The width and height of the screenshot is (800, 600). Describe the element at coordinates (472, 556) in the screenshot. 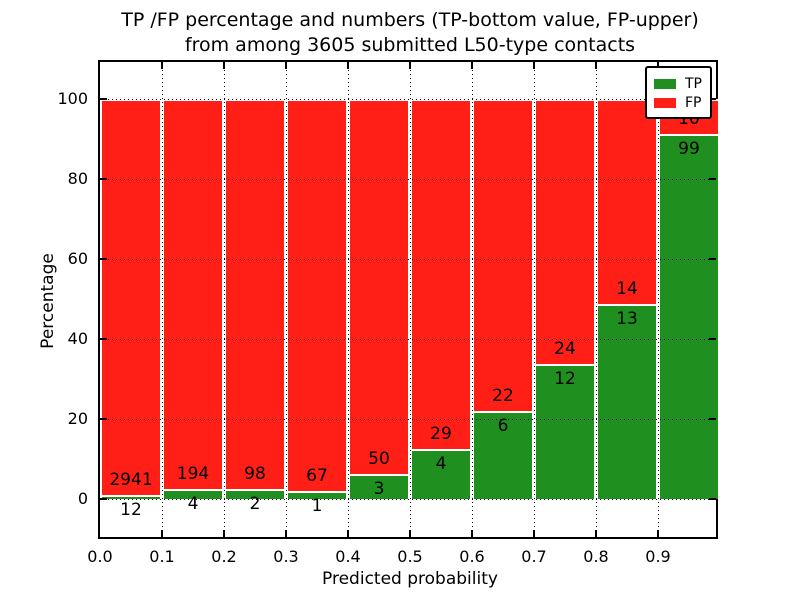

I see `x-tick-label: 0.6` at that location.